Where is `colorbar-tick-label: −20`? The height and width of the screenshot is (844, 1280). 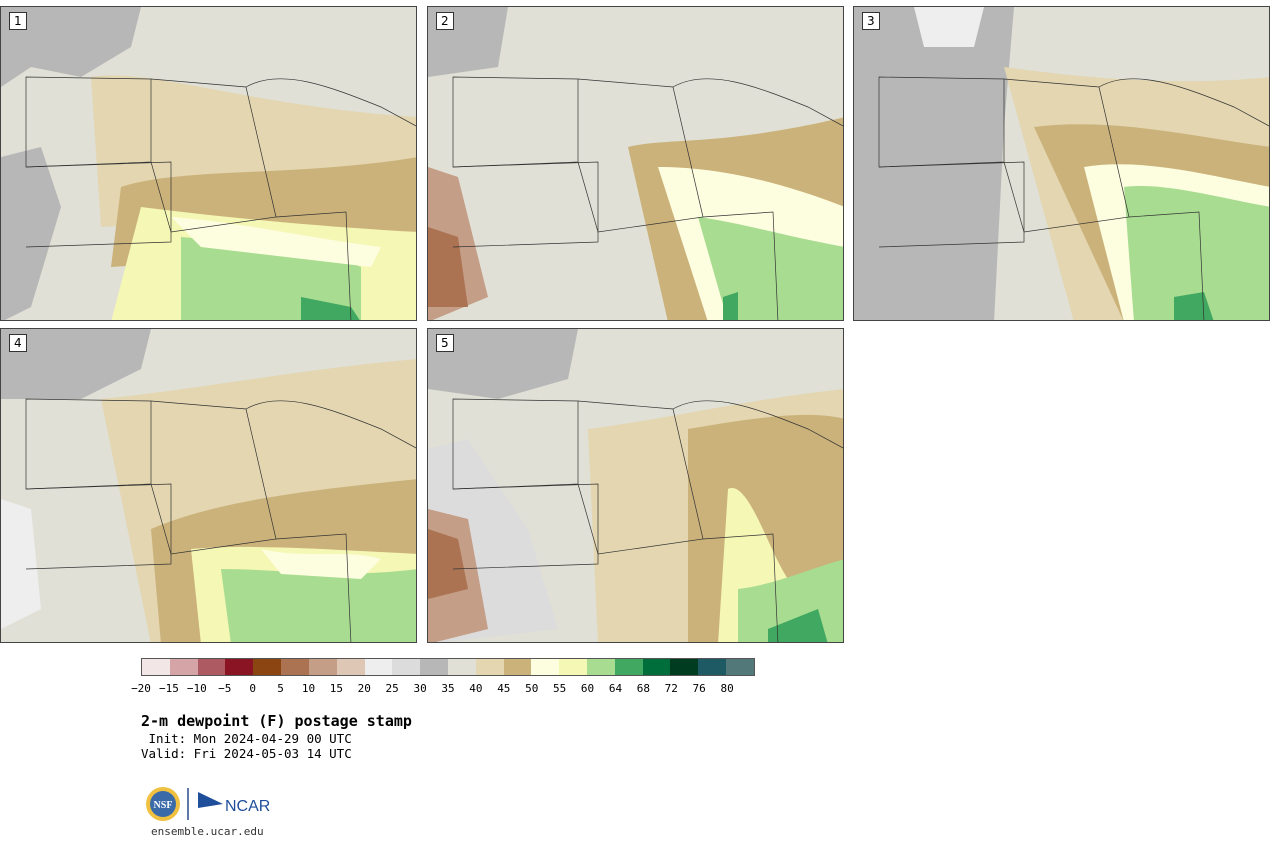
colorbar-tick-label: −20 is located at coordinates (141, 688).